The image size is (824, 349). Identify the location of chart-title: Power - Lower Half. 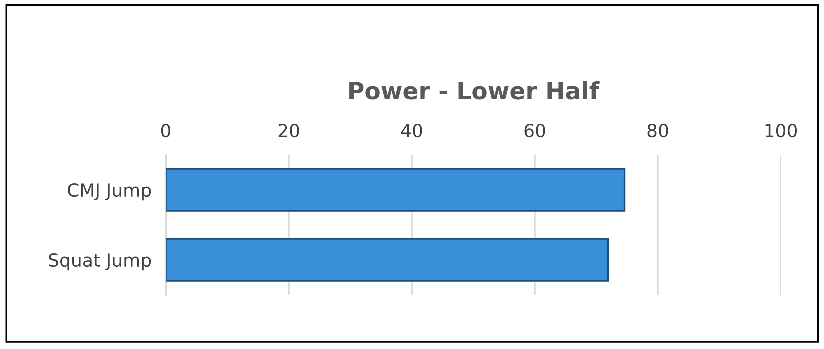
(475, 91).